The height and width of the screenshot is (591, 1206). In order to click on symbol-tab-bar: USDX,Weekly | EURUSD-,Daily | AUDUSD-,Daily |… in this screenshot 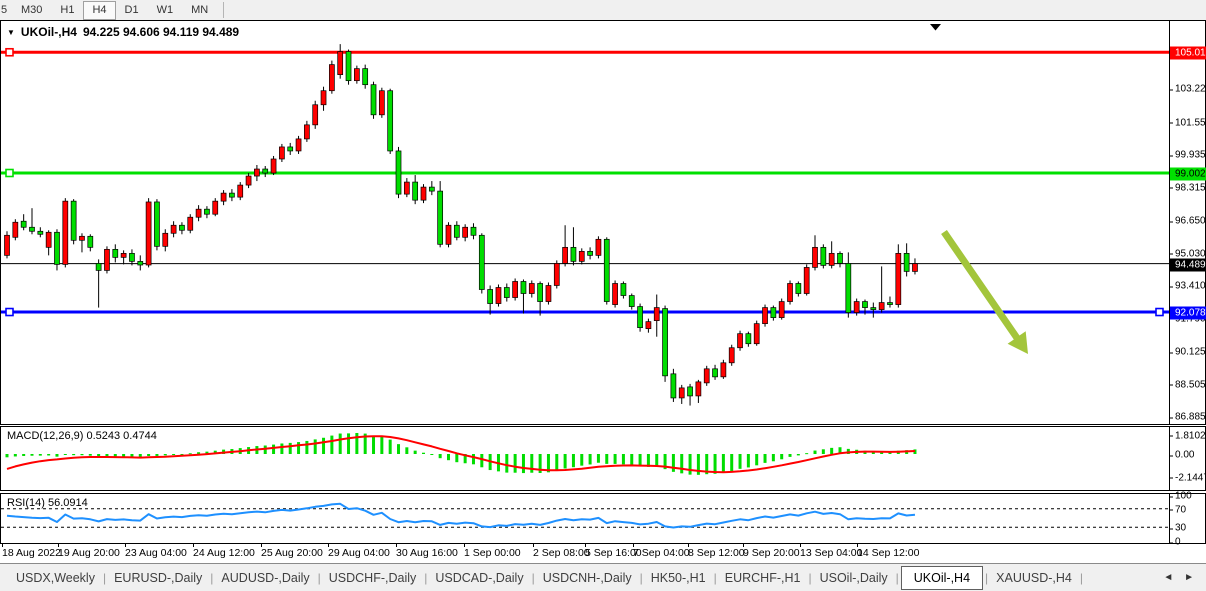, I will do `click(603, 577)`.